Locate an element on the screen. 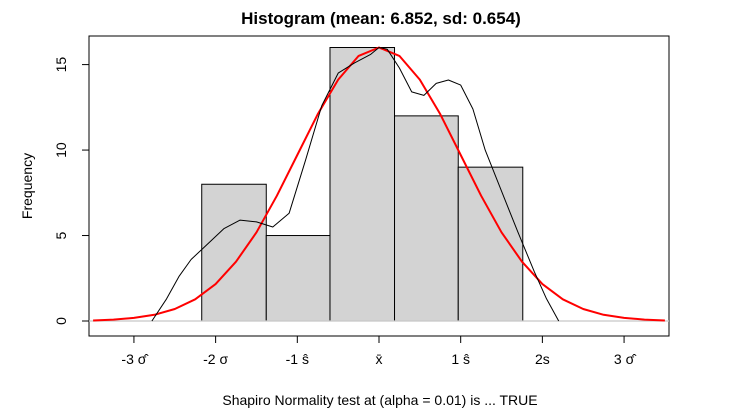 The image size is (755, 415). y-tick-label: 15 is located at coordinates (61, 65).